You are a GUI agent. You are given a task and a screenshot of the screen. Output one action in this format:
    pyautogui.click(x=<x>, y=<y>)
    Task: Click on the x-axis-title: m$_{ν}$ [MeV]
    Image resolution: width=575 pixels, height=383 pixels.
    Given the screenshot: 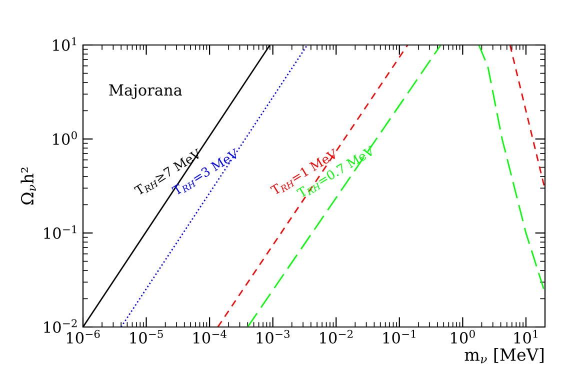 What is the action you would take?
    pyautogui.click(x=504, y=356)
    